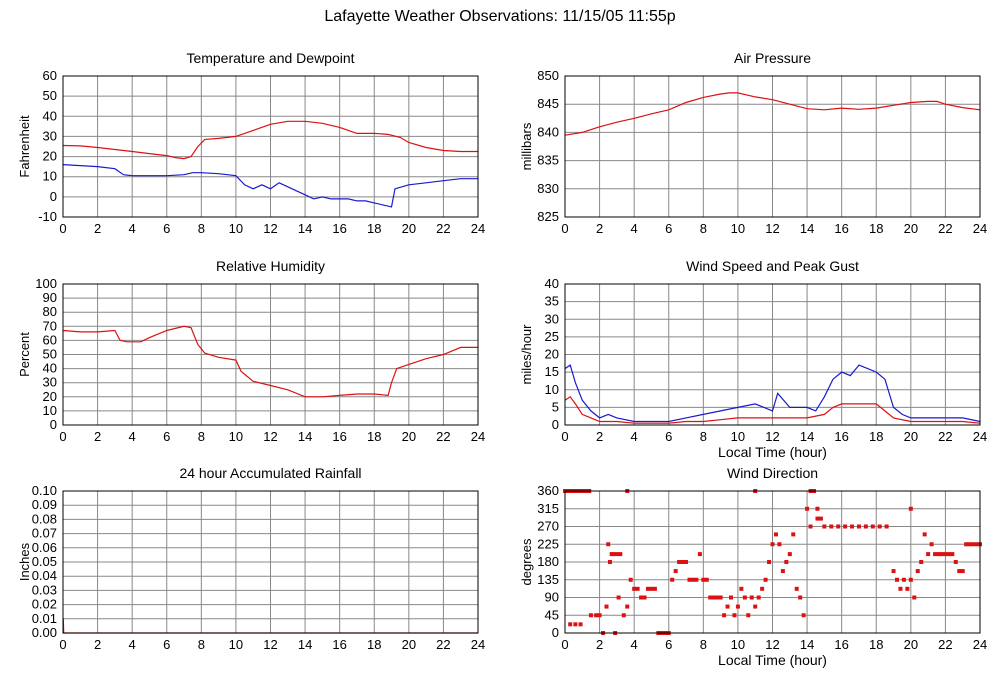  Describe the element at coordinates (526, 354) in the screenshot. I see `wind-ylabel: miles/hour` at that location.